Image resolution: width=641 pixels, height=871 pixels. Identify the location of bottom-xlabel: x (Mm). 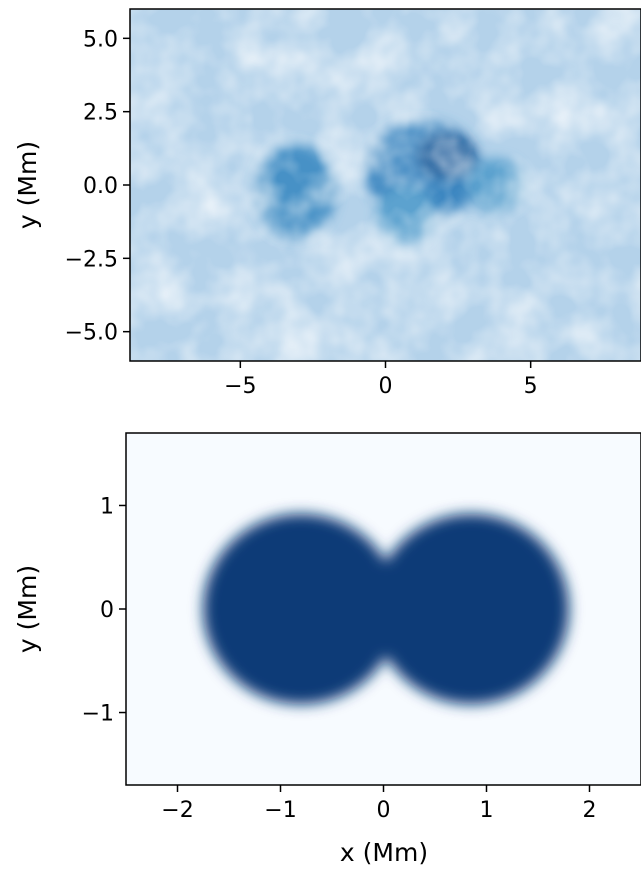
(384, 852).